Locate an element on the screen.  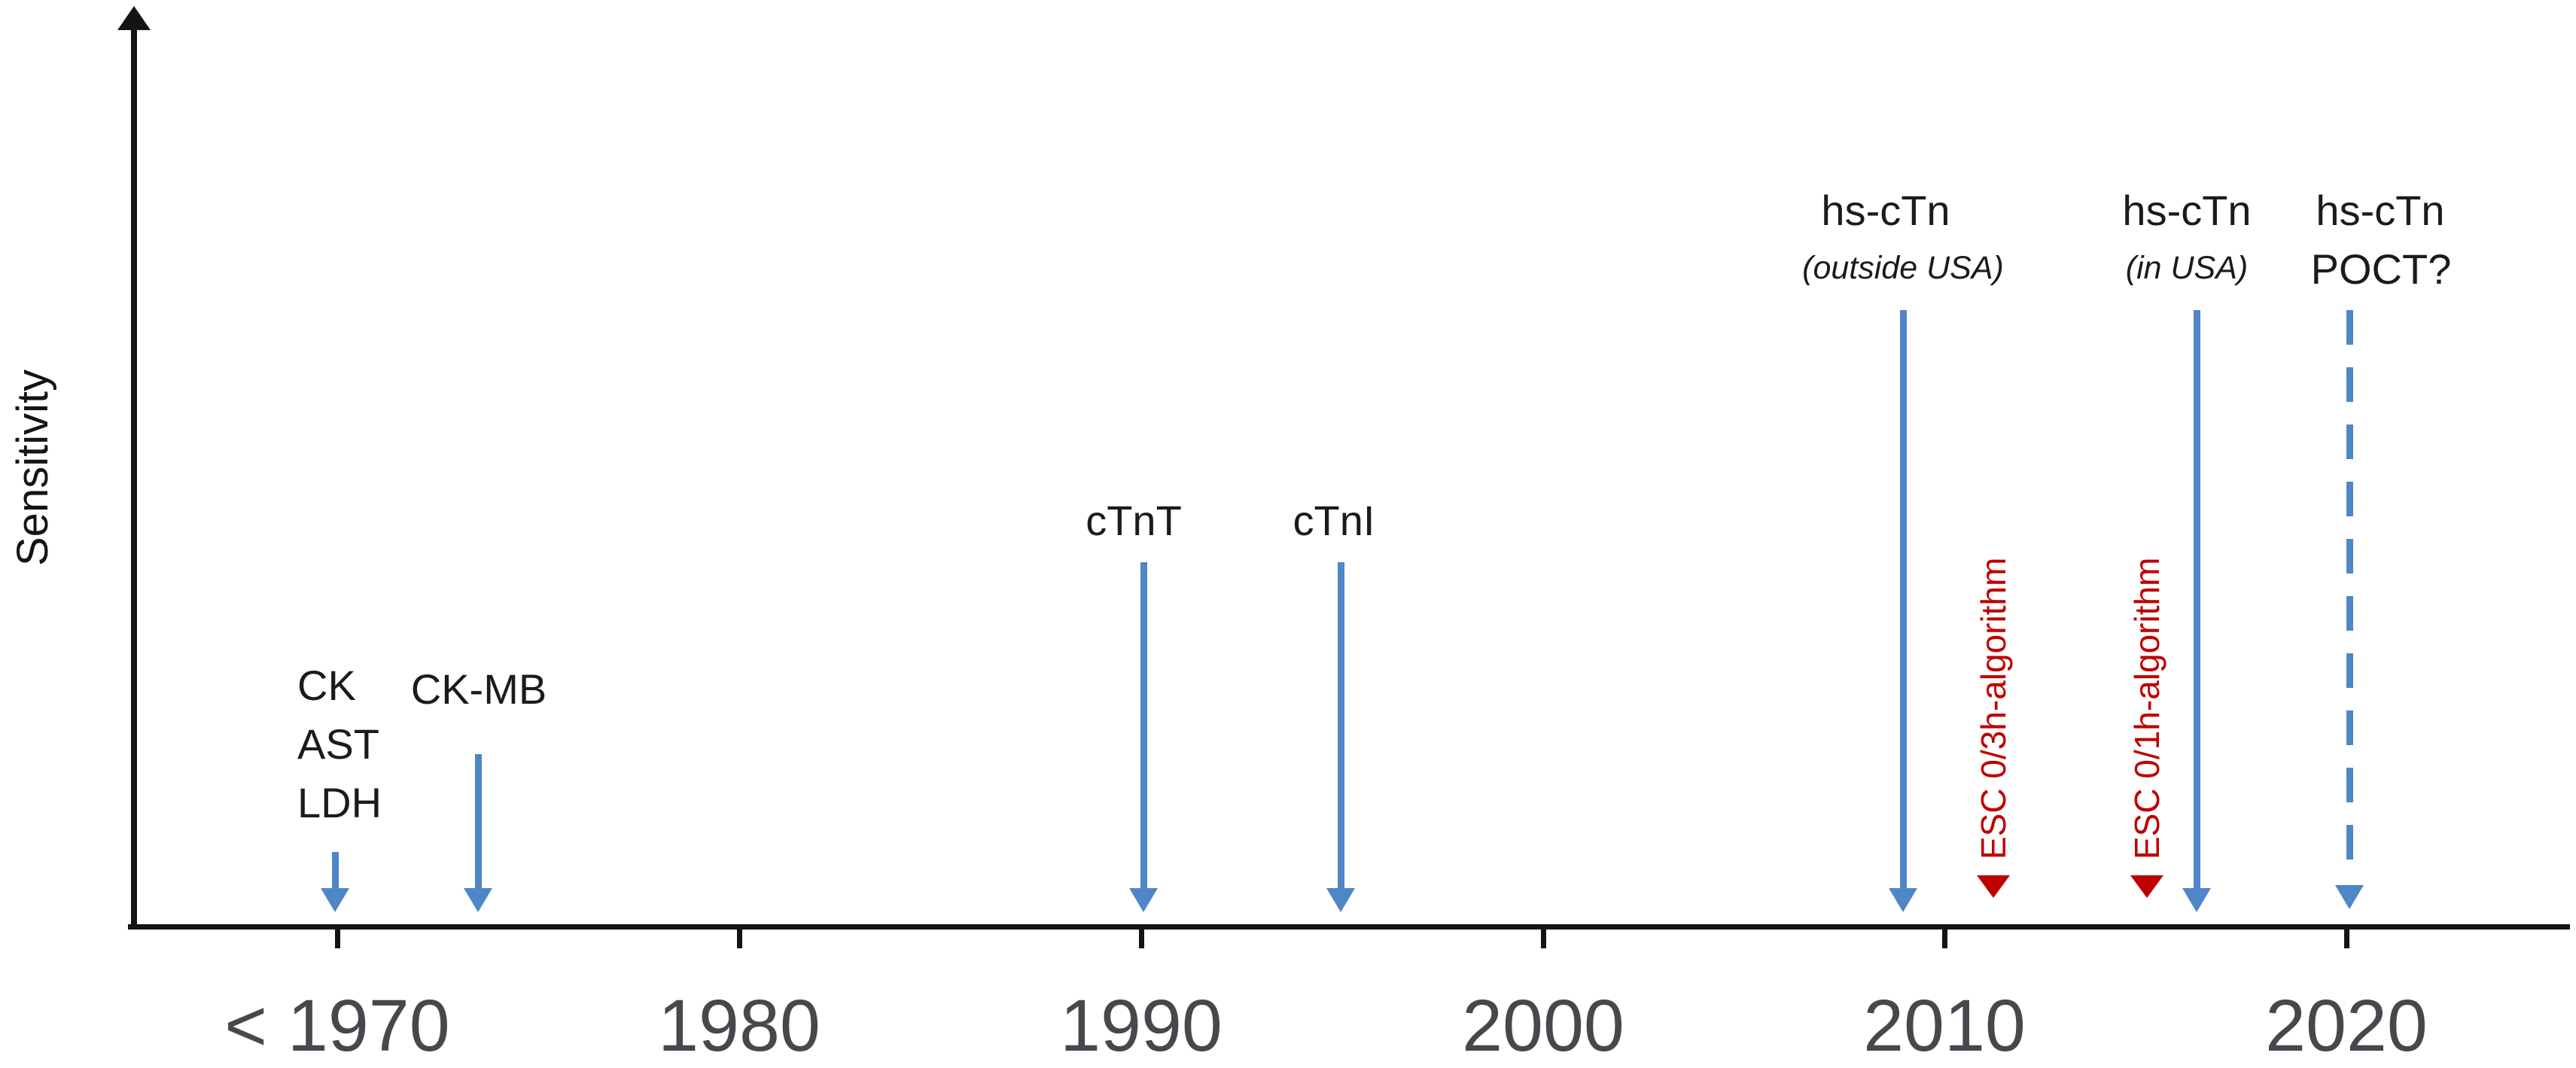
x-axis-tick-2000 is located at coordinates (1543, 939).